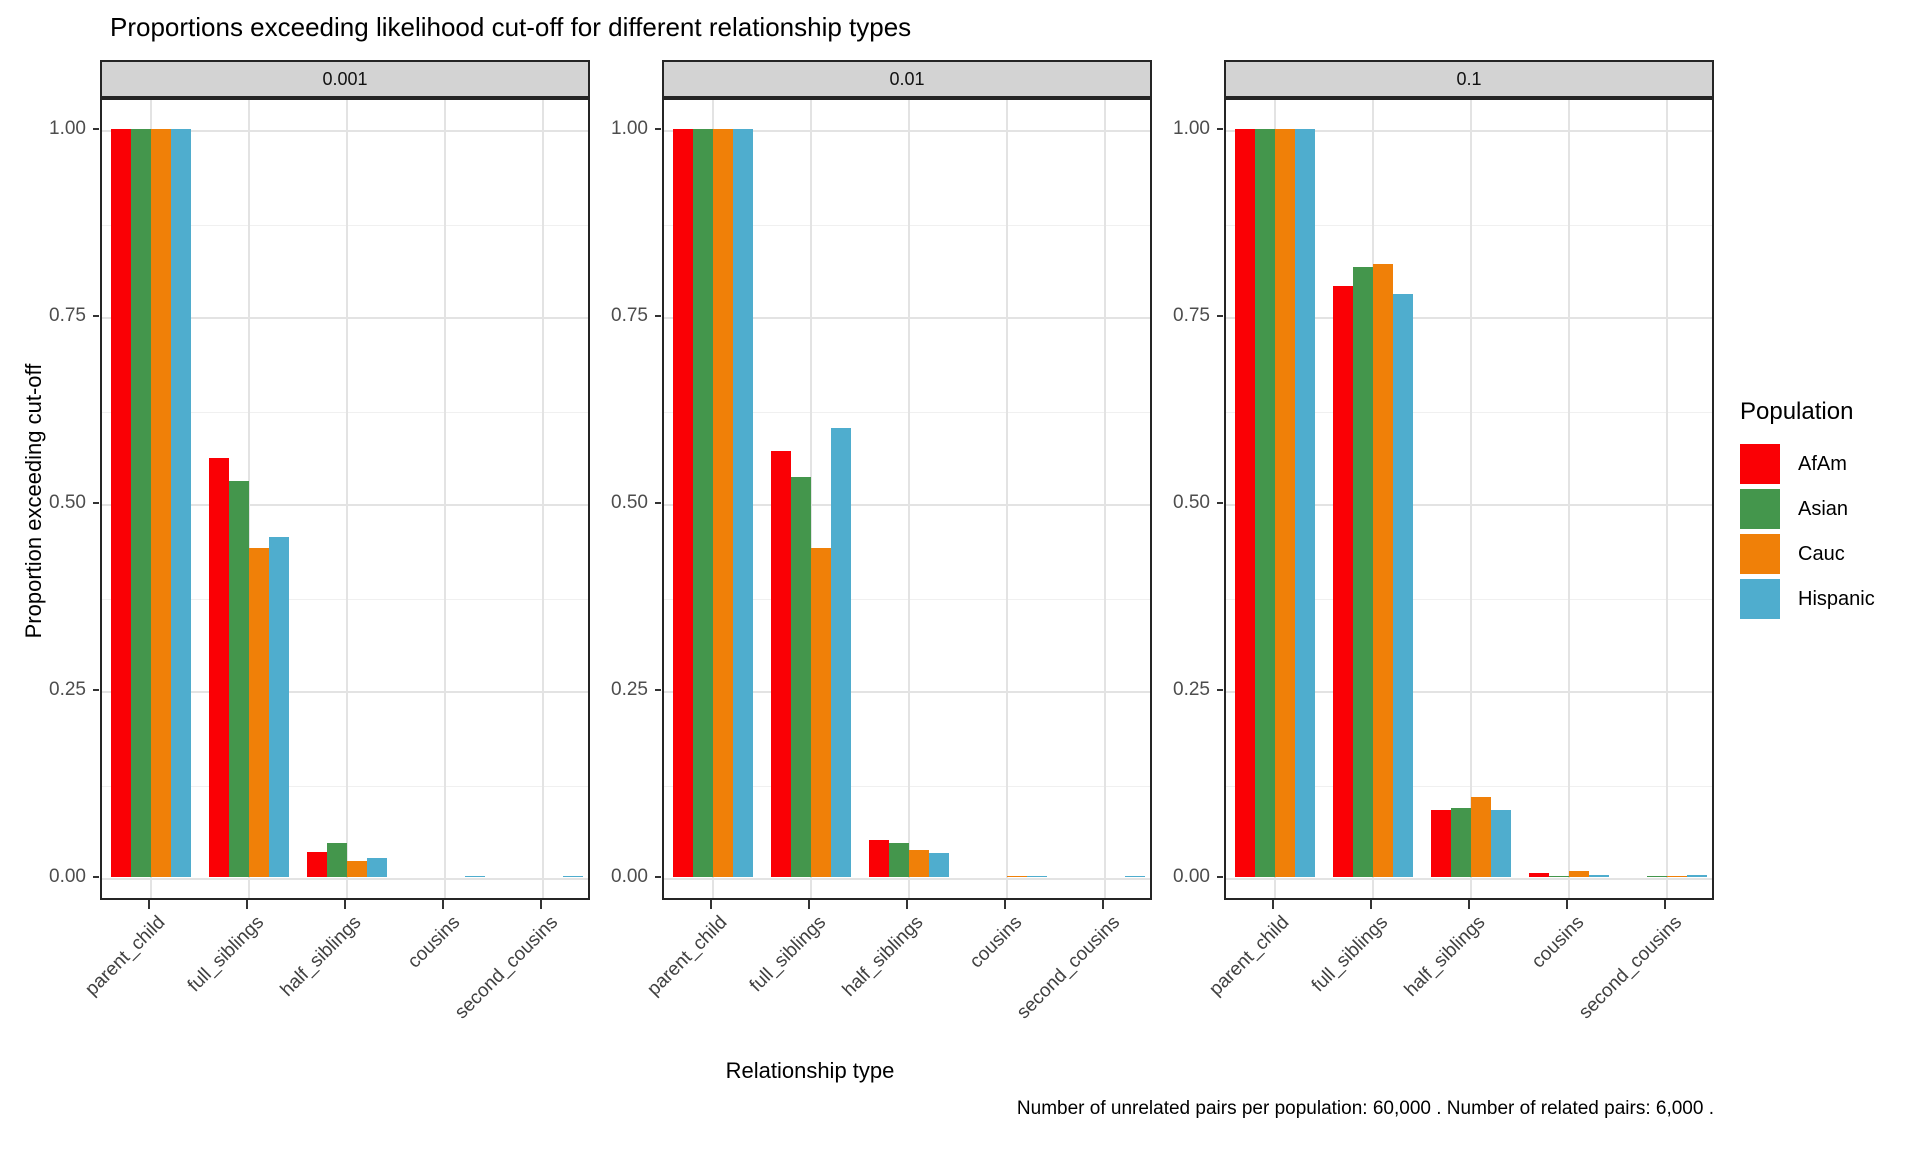  I want to click on bar-0.001-second_cousins-Hispanic, so click(573, 876).